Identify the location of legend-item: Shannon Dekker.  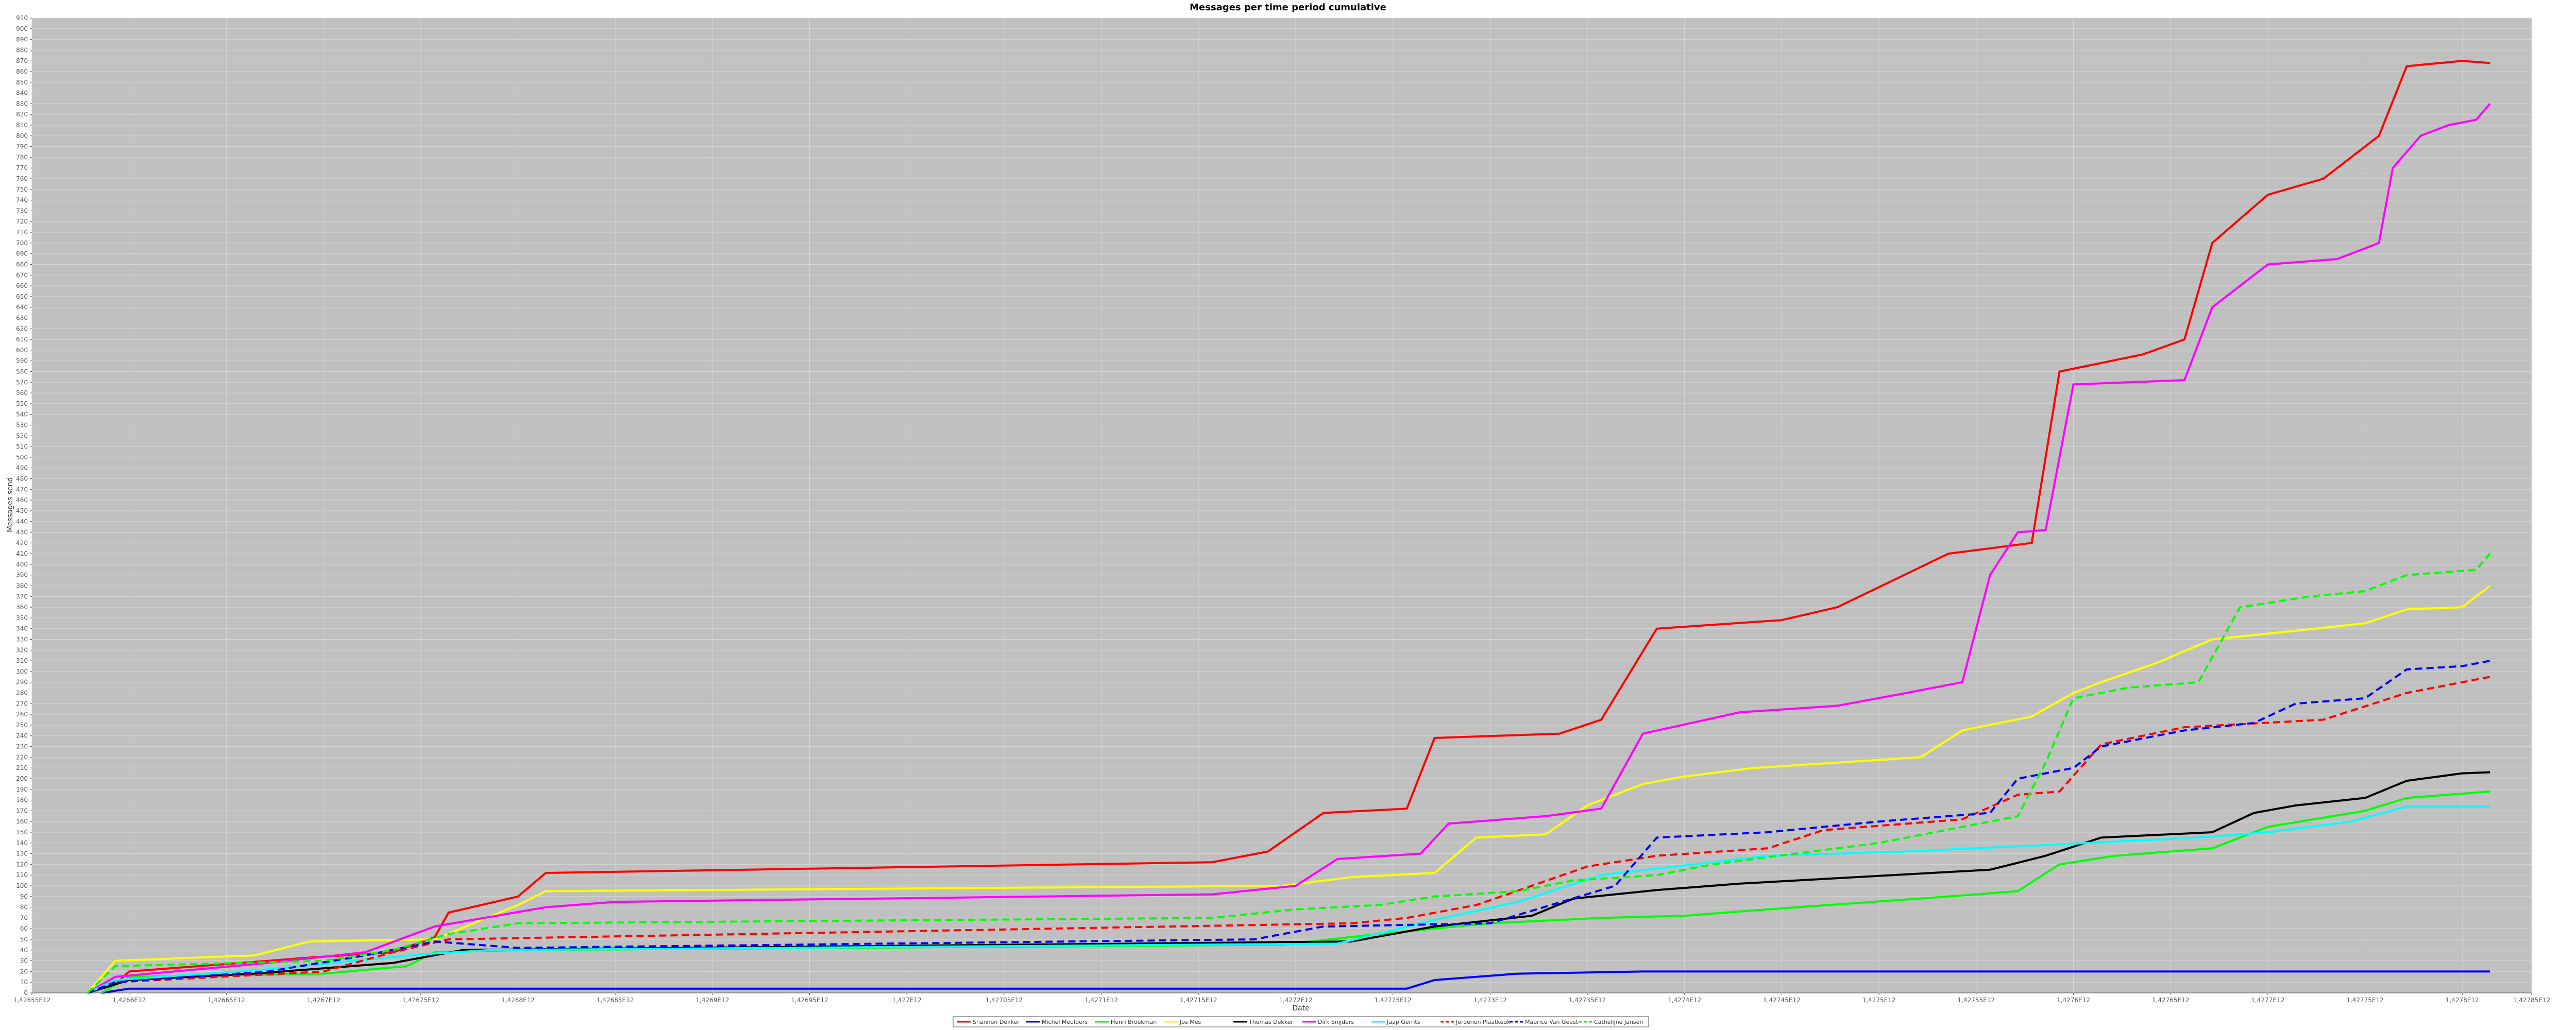
(988, 1022).